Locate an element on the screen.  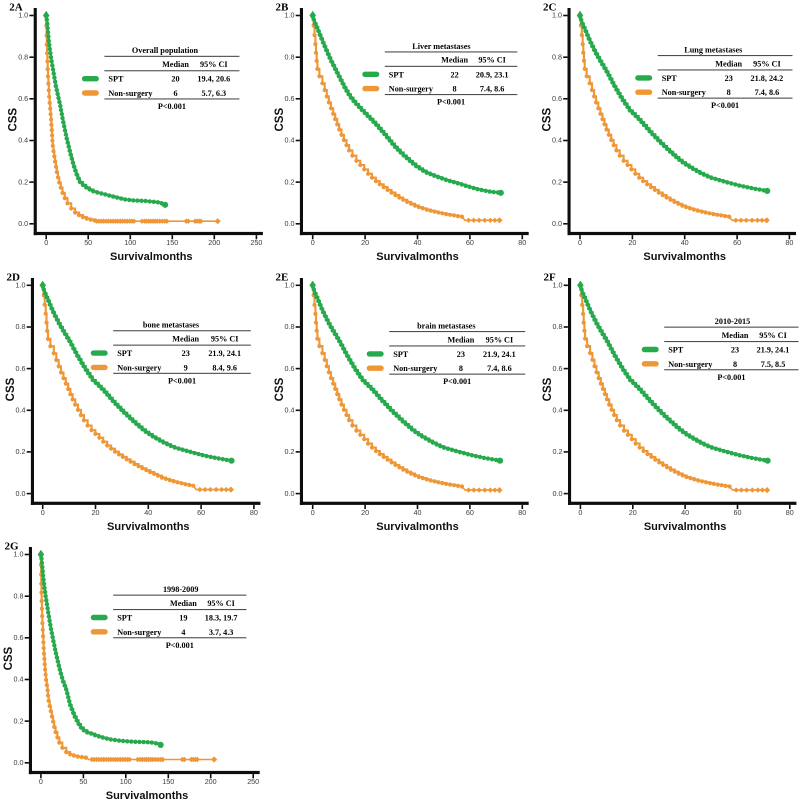
svg-text: 3.7, 4.3 is located at coordinates (221, 632).